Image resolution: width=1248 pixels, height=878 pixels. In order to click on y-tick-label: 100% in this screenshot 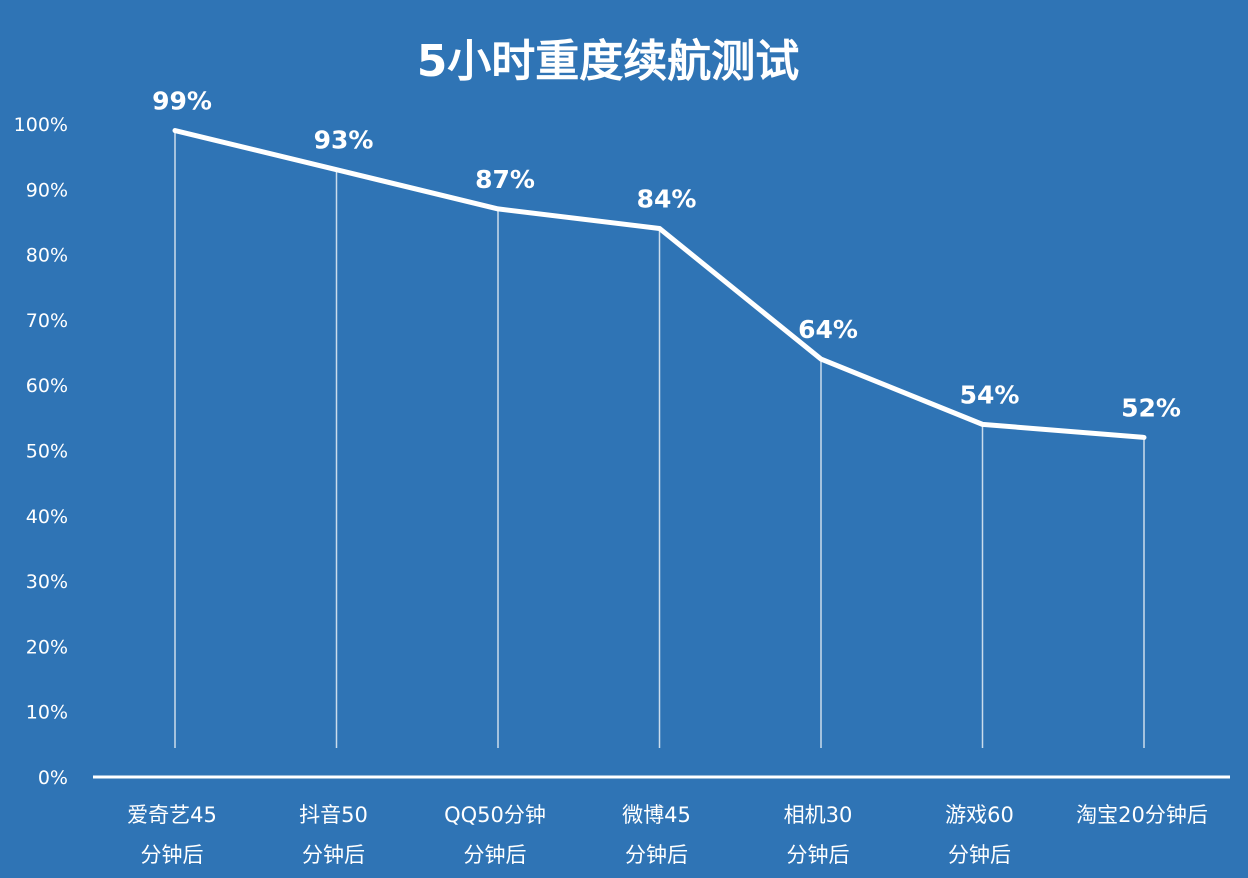, I will do `click(41, 125)`.